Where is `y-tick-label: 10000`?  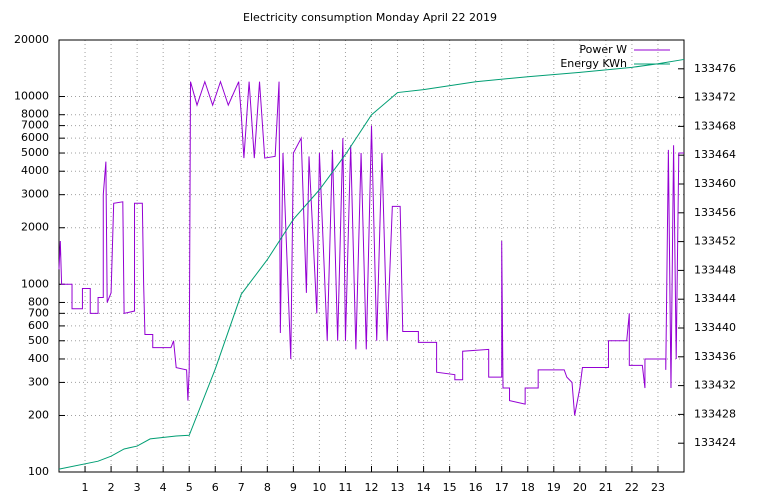
y-tick-label: 10000 is located at coordinates (31, 96).